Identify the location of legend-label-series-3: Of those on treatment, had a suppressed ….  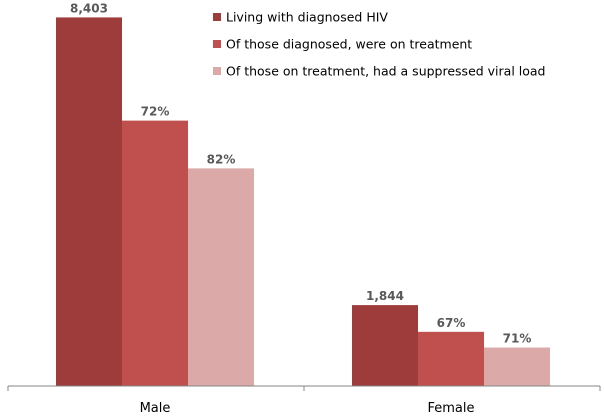
(386, 71).